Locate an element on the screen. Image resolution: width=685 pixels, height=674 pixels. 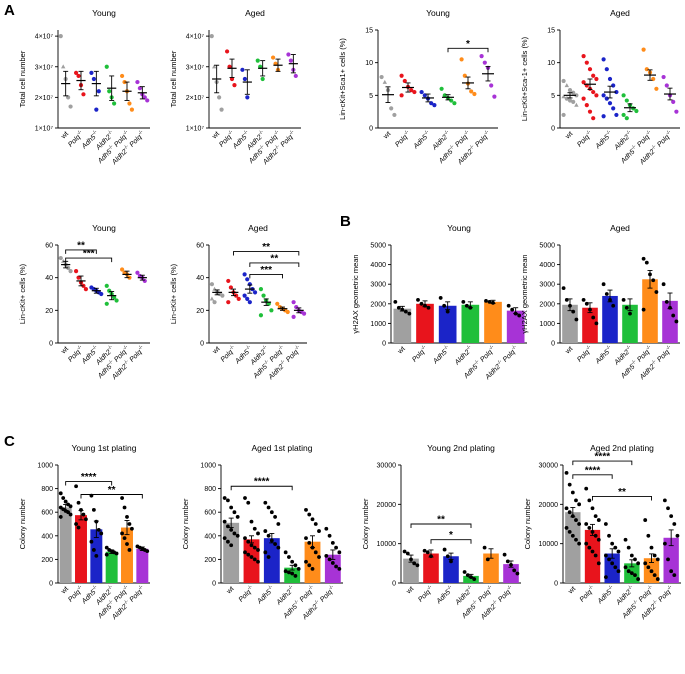
y-tick-label: 3000 is located at coordinates (378, 285).